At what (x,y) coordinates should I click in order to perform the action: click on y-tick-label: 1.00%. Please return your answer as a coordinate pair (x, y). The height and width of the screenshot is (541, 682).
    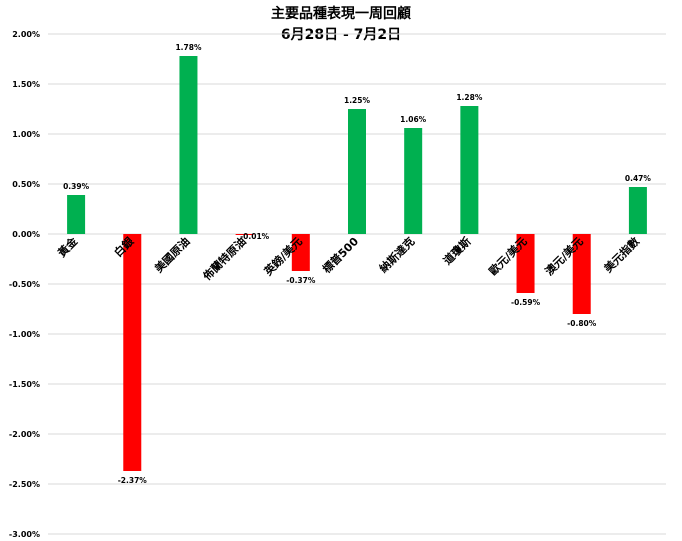
    Looking at the image, I should click on (26, 134).